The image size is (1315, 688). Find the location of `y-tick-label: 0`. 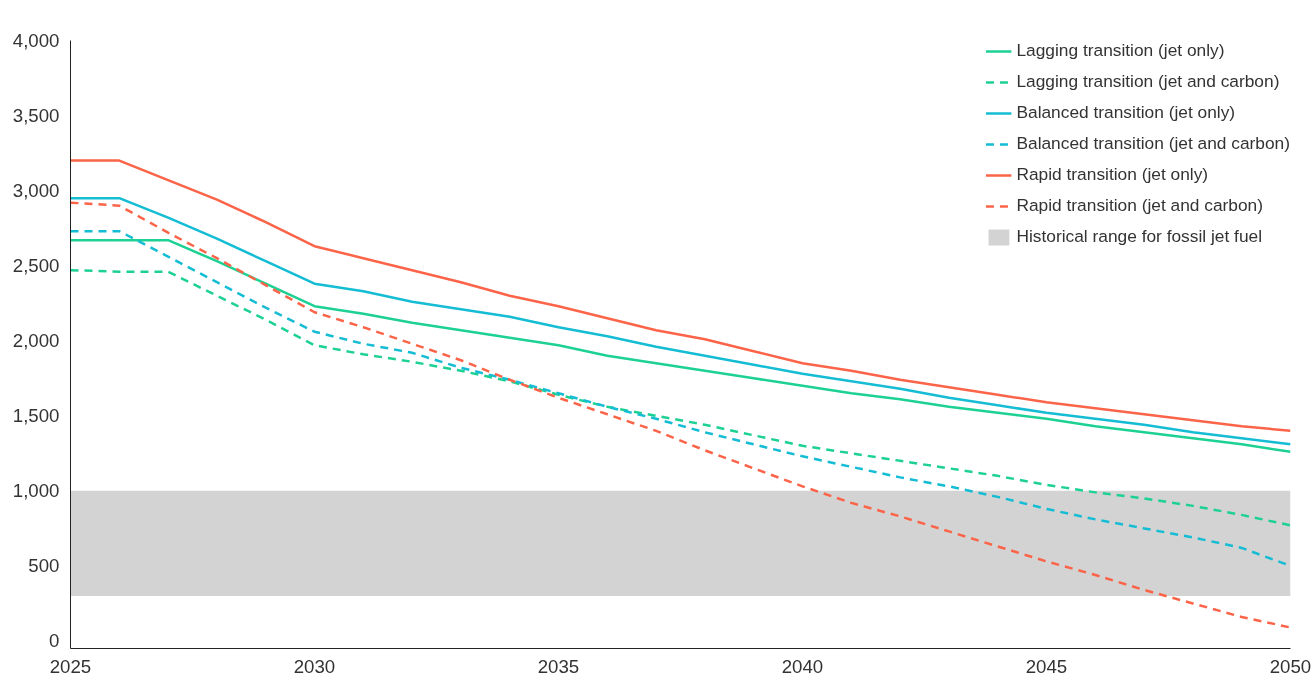

y-tick-label: 0 is located at coordinates (54, 641).